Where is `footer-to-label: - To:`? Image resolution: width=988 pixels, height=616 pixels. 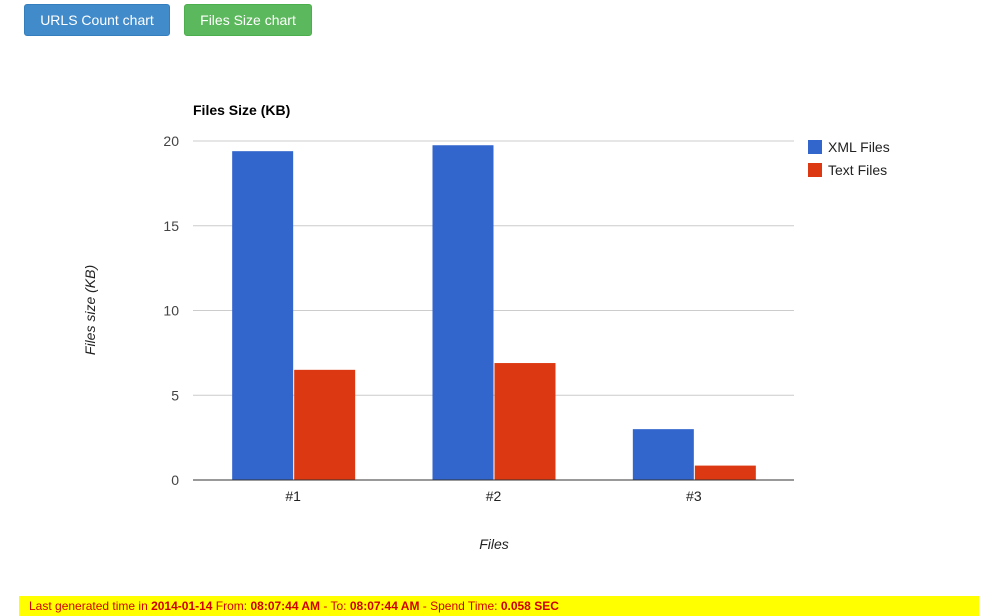 footer-to-label: - To: is located at coordinates (335, 606).